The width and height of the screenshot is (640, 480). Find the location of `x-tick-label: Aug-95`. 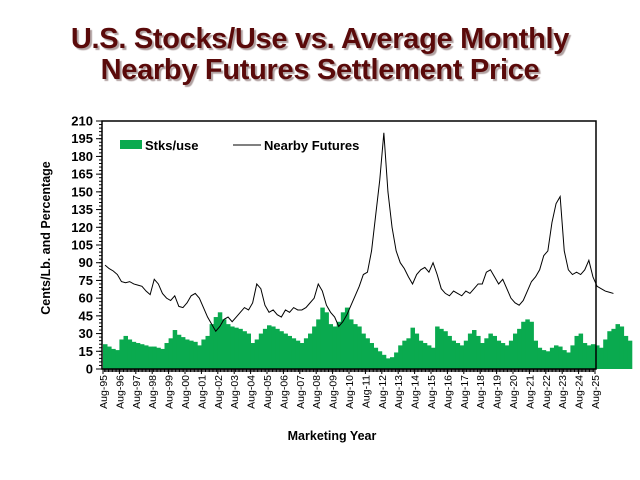

x-tick-label: Aug-95 is located at coordinates (104, 392).